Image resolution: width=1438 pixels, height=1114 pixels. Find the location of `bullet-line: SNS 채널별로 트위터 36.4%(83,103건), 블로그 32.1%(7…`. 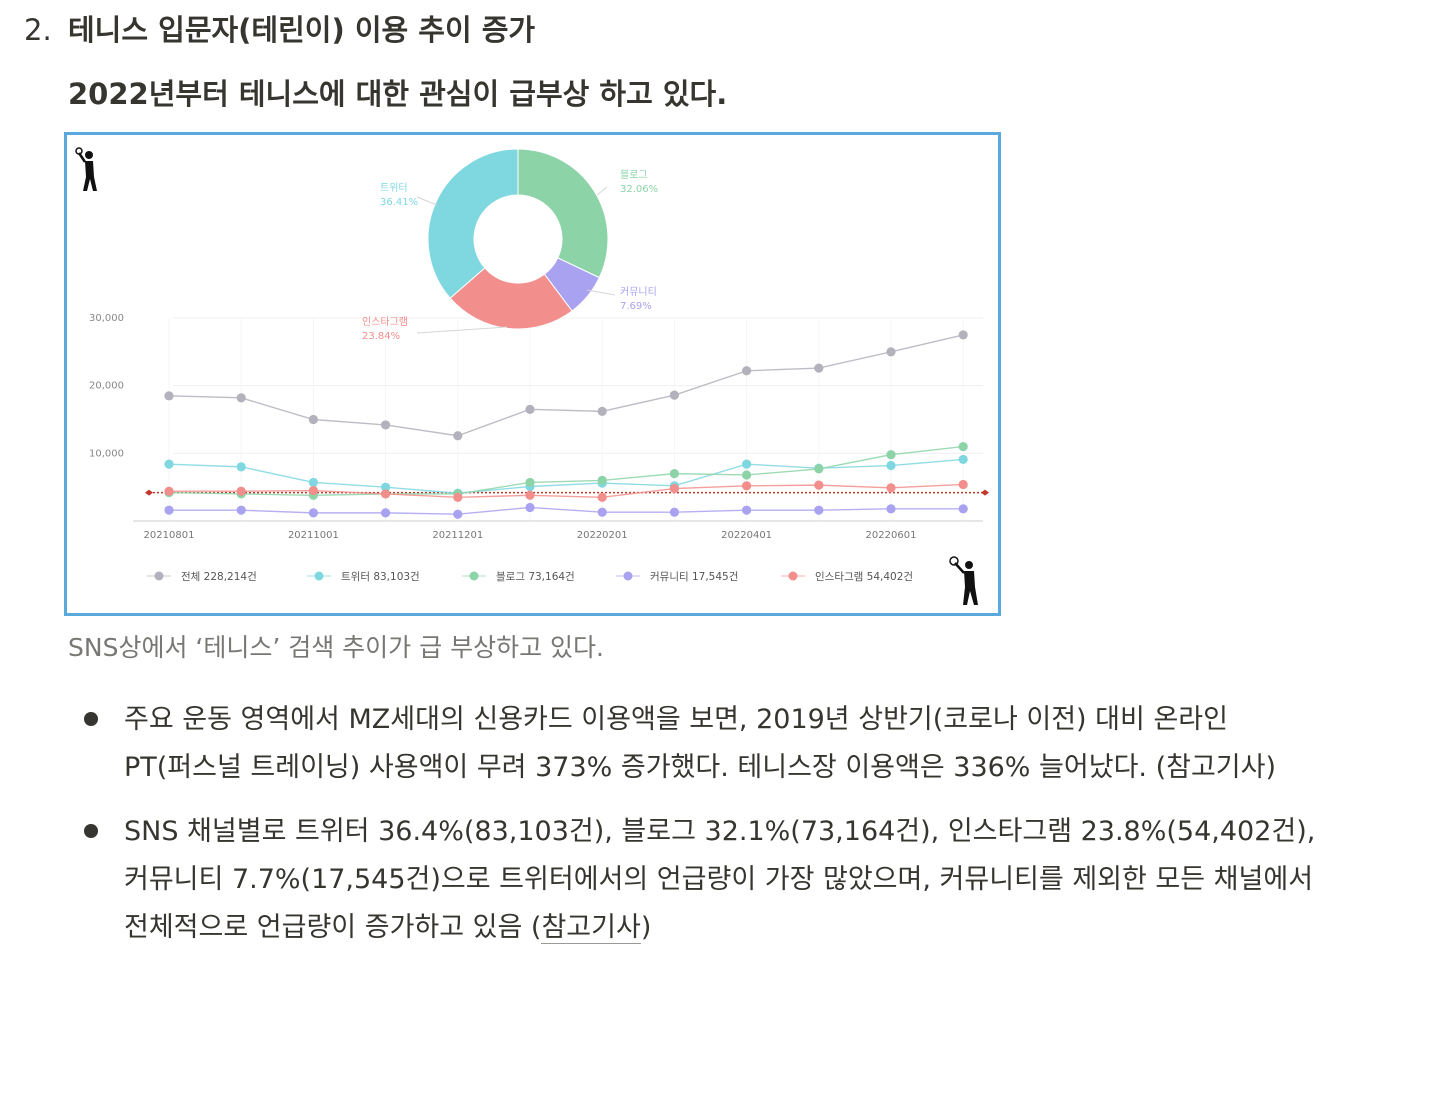

bullet-line: SNS 채널별로 트위터 36.4%(83,103건), 블로그 32.1%(7… is located at coordinates (720, 831).